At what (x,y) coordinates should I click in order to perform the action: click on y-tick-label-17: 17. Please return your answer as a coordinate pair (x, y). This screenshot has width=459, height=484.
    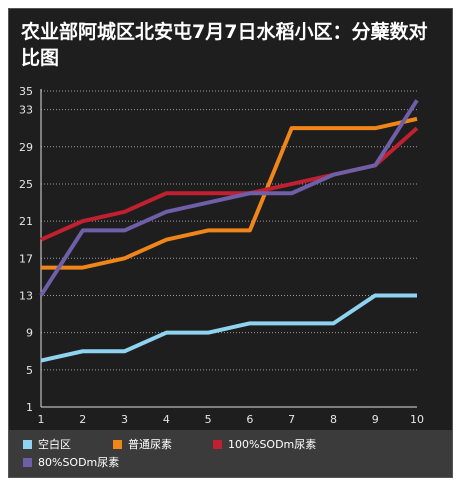
    Looking at the image, I should click on (26, 258).